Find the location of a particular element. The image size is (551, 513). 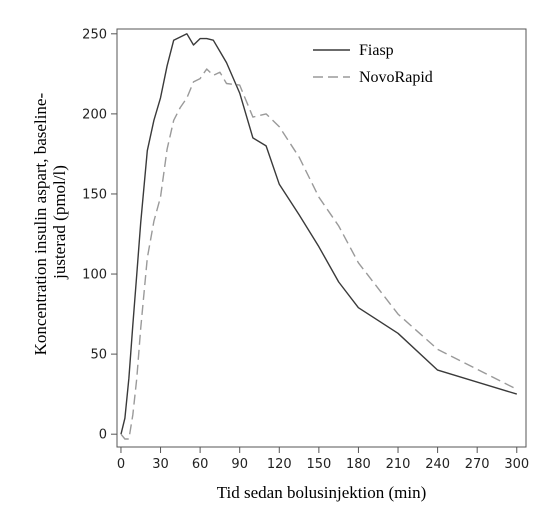

x-tick-label: 150 is located at coordinates (318, 464).